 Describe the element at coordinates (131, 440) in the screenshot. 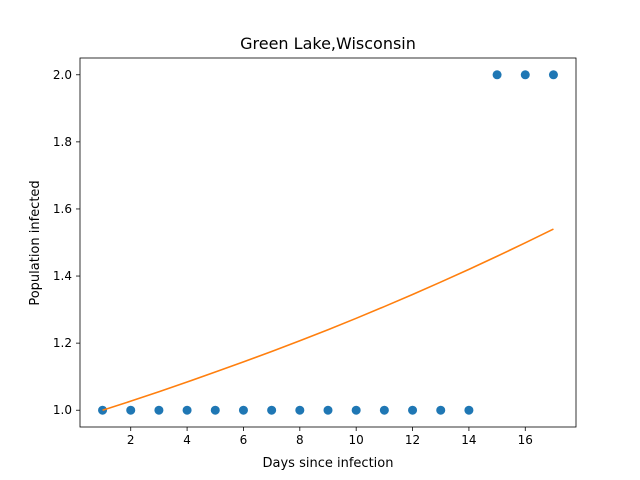

I see `x-tick-label: 2` at that location.